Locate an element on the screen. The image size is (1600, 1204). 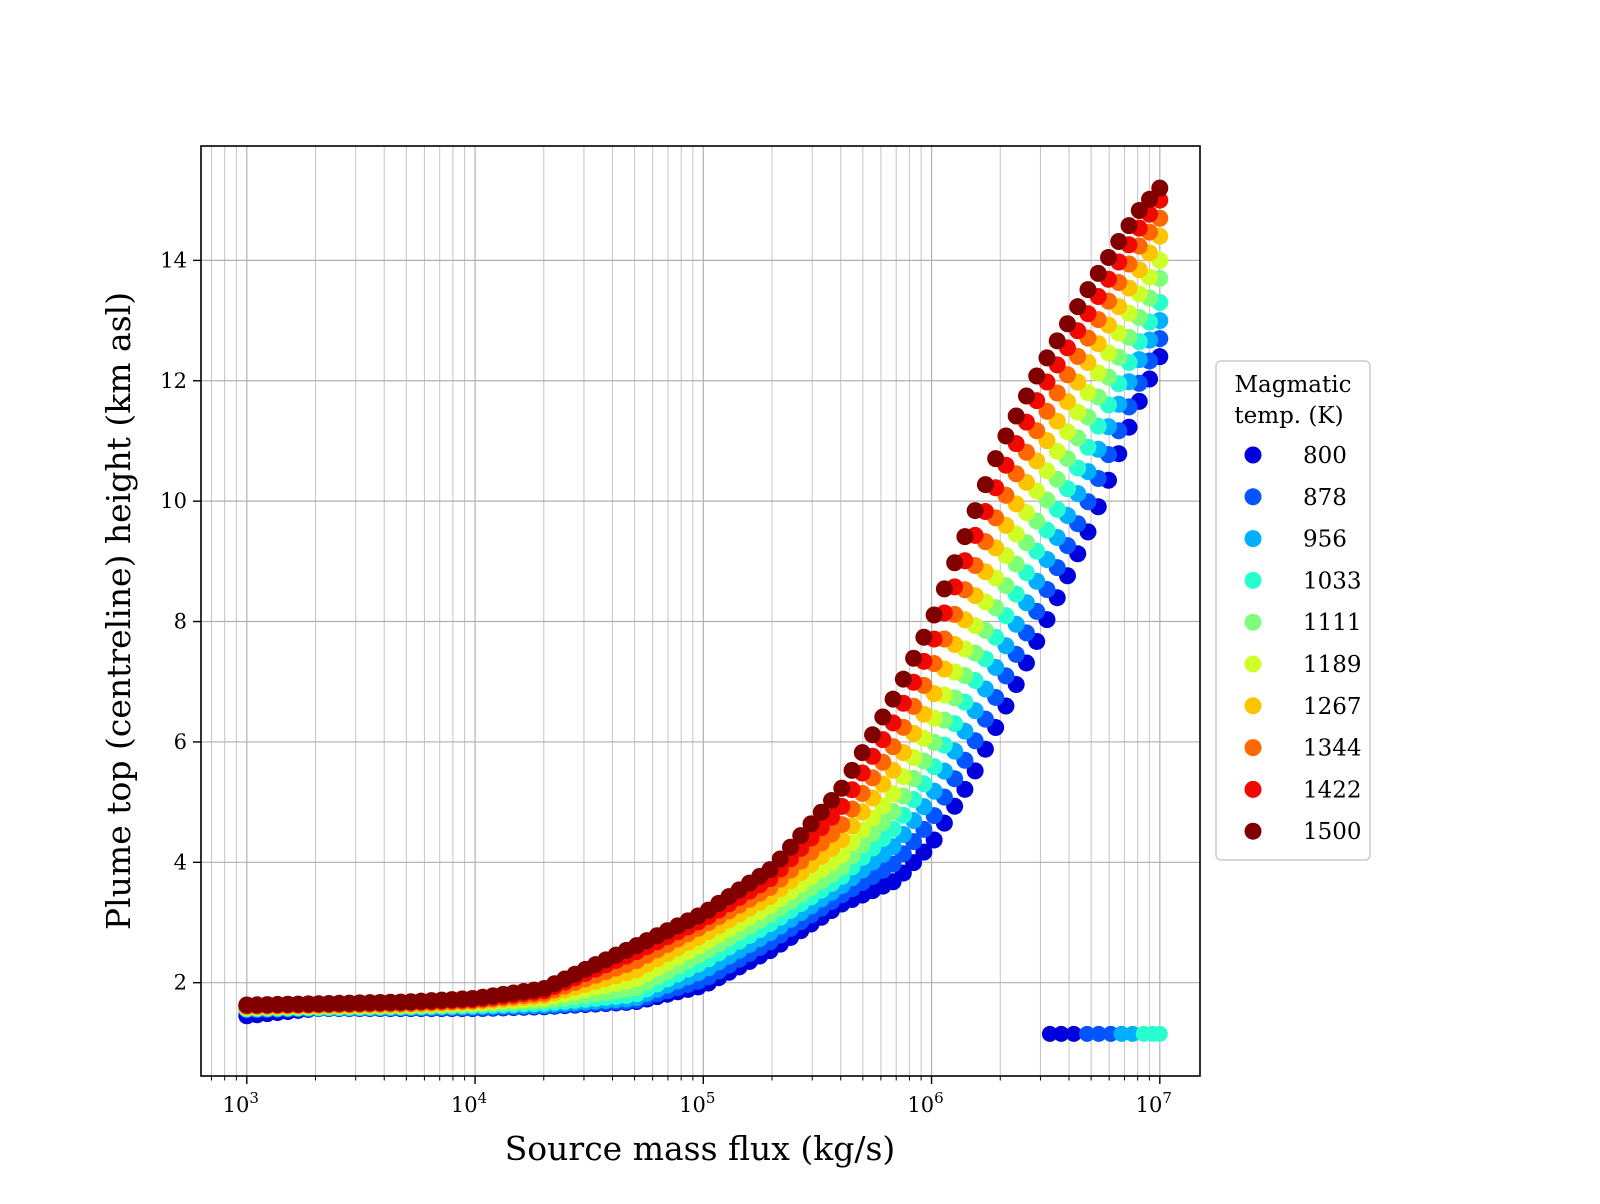
legend-entries: 800 878 956 1033 1111 1189 1267 1344 1422 1500 is located at coordinates (1303, 644).